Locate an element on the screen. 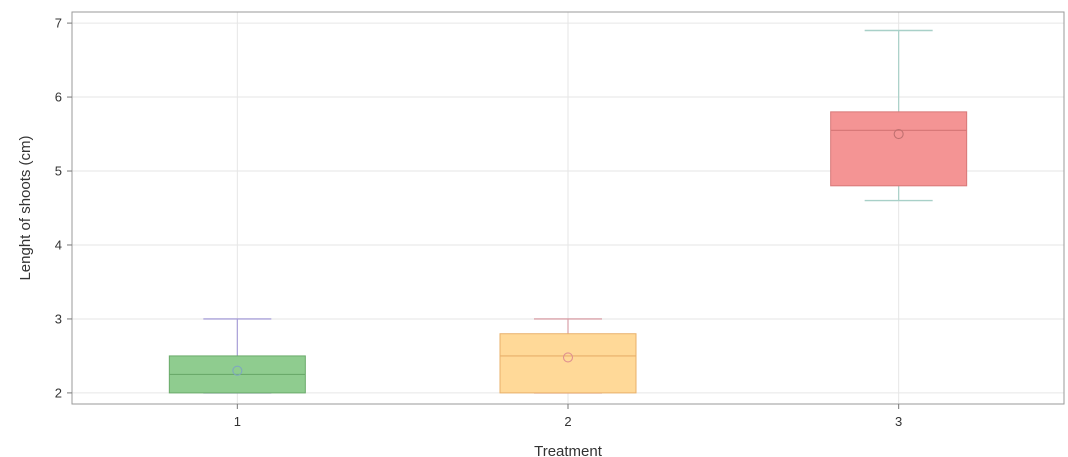  y-tick-label: 5 is located at coordinates (58, 171).